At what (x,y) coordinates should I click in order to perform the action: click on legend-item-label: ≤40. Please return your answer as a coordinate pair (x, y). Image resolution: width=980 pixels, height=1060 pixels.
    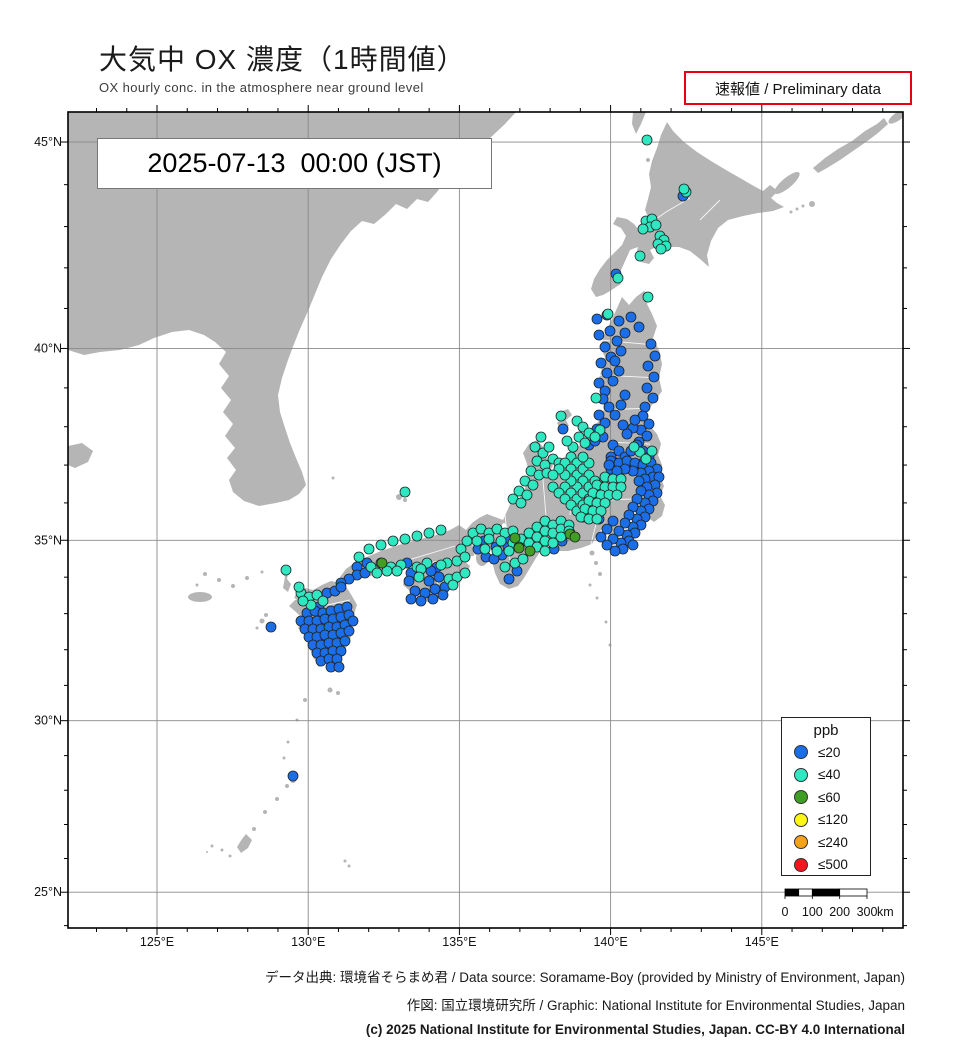
    Looking at the image, I should click on (829, 775).